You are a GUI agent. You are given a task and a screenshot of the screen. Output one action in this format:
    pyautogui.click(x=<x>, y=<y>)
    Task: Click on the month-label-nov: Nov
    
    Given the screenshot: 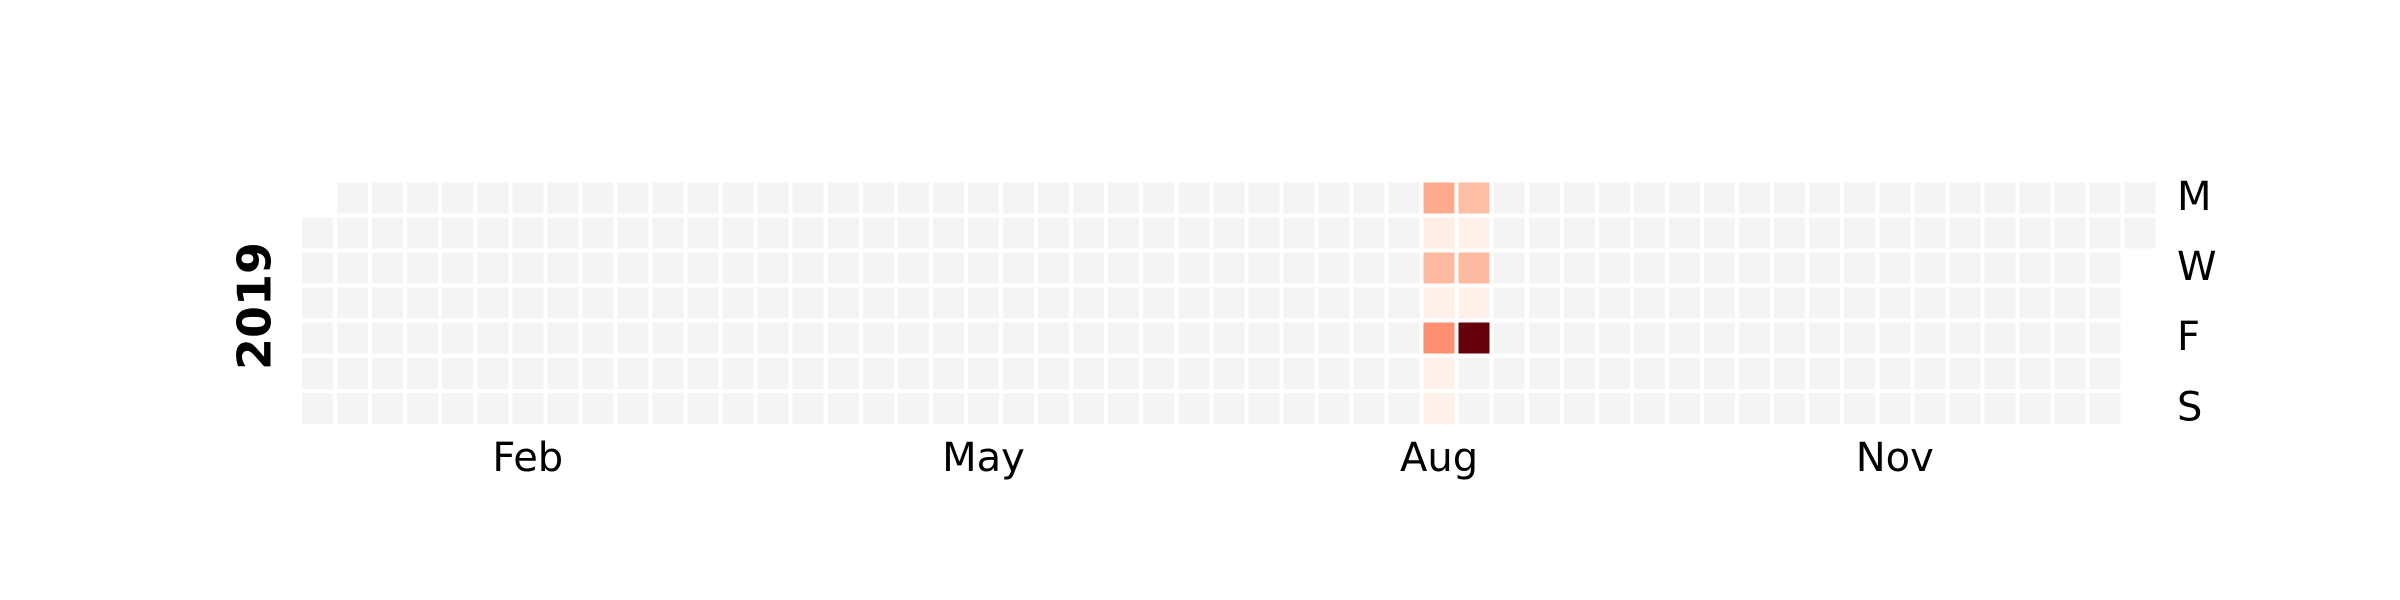 What is the action you would take?
    pyautogui.click(x=1895, y=458)
    